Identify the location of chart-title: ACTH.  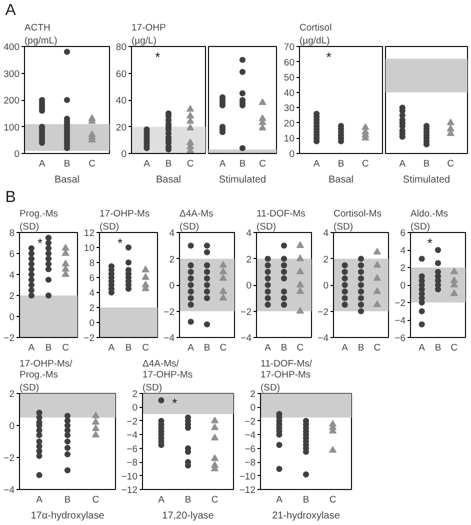
(37, 28).